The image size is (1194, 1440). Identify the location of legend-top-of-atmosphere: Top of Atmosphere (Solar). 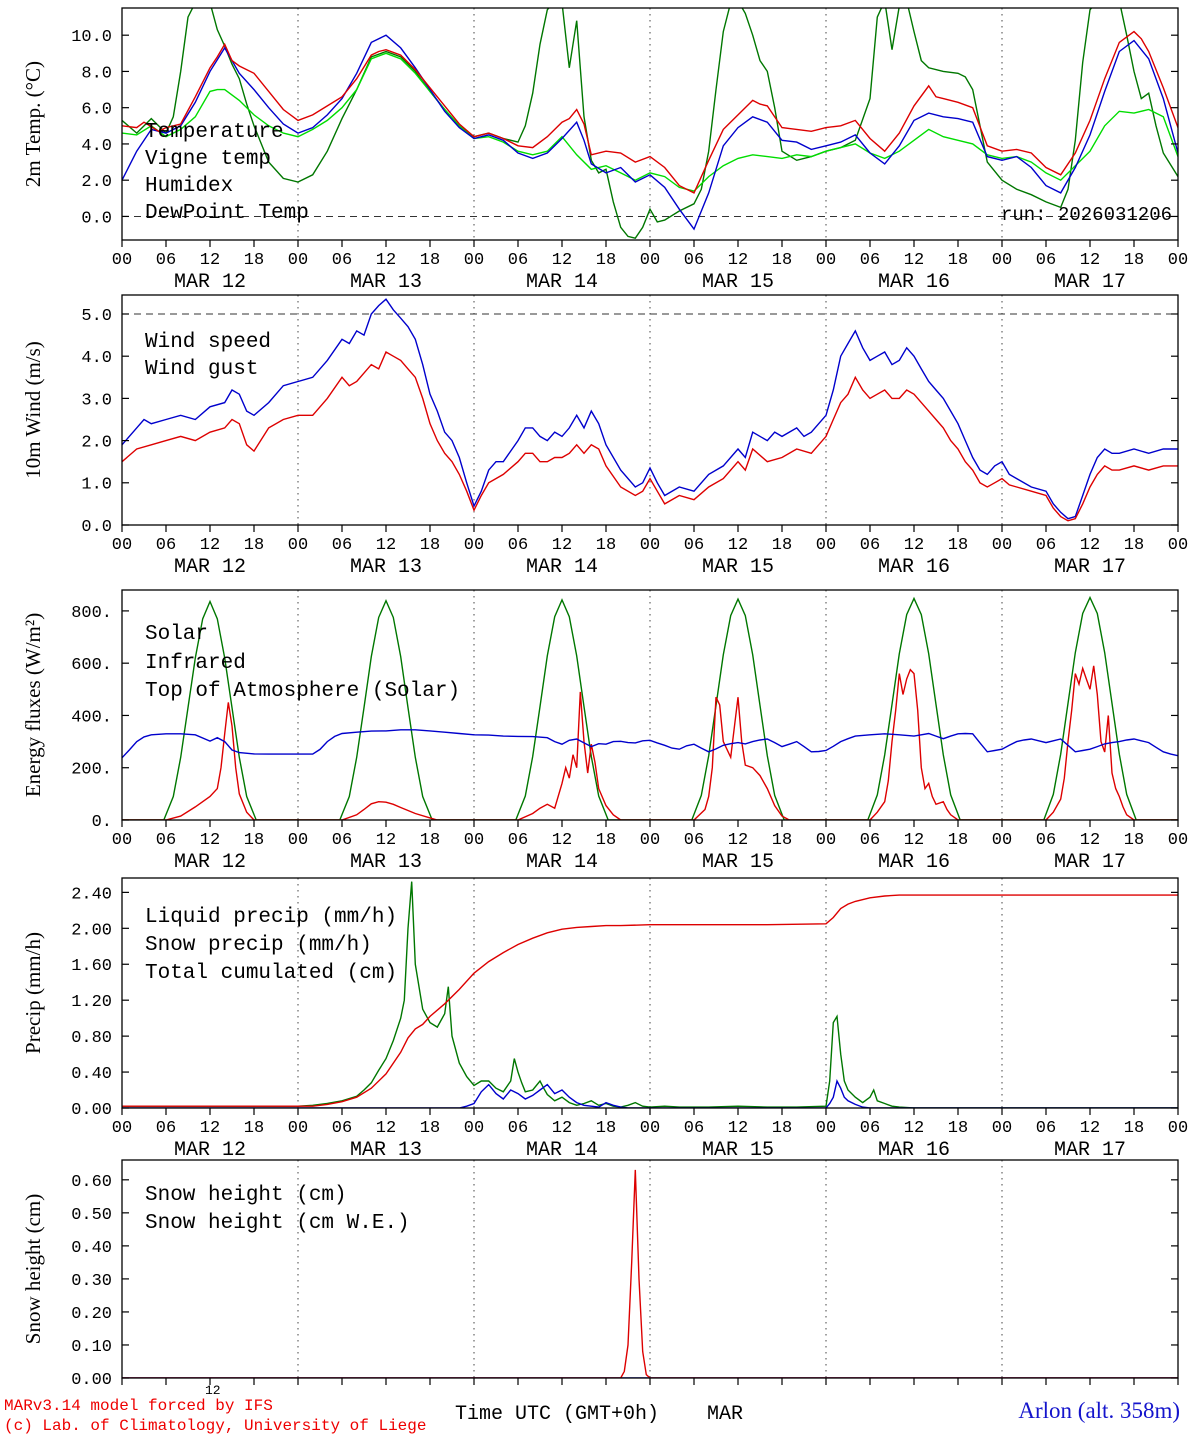
(302, 691).